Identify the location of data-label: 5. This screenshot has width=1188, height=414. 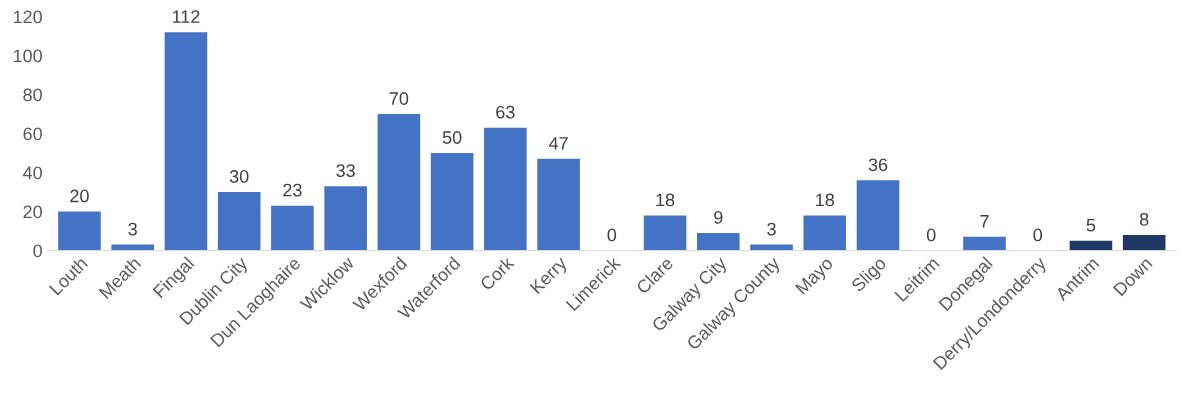
(1091, 225).